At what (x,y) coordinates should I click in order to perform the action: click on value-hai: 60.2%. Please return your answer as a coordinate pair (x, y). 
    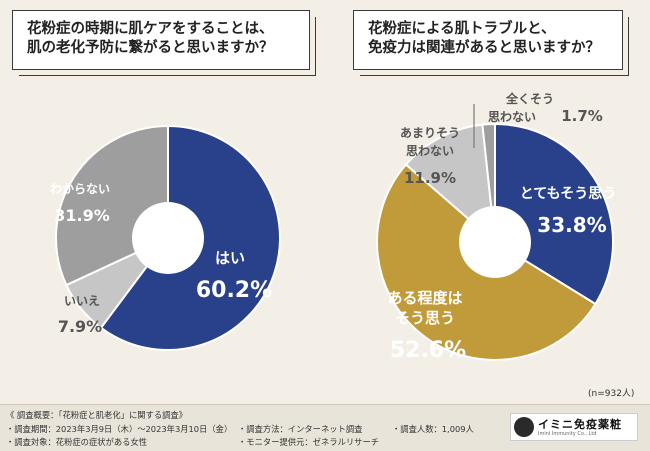
    Looking at the image, I should click on (234, 290).